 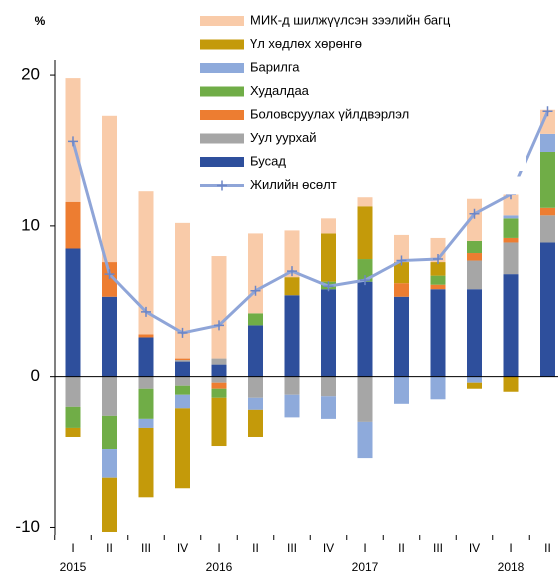 What do you see at coordinates (35, 375) in the screenshot?
I see `y-tick-label: 0` at bounding box center [35, 375].